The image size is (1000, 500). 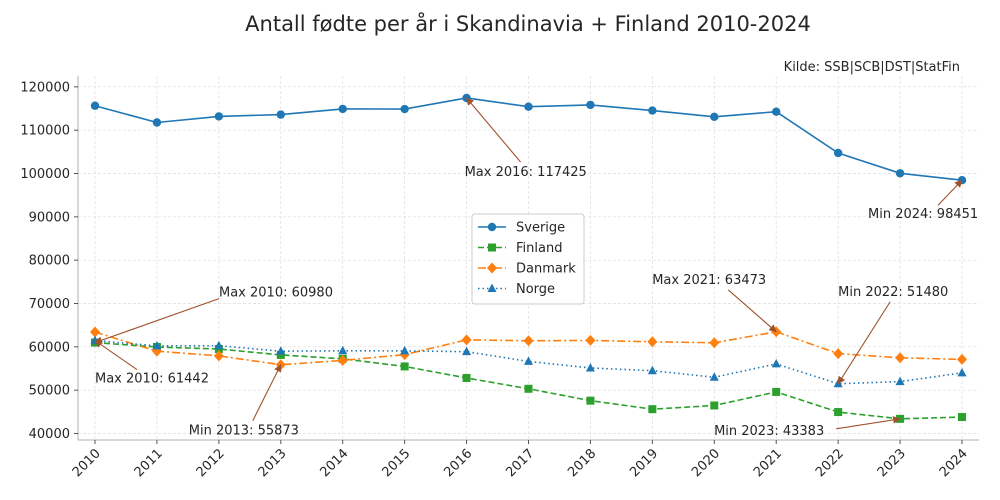 What do you see at coordinates (49, 434) in the screenshot?
I see `y-tick-label: 40000` at bounding box center [49, 434].